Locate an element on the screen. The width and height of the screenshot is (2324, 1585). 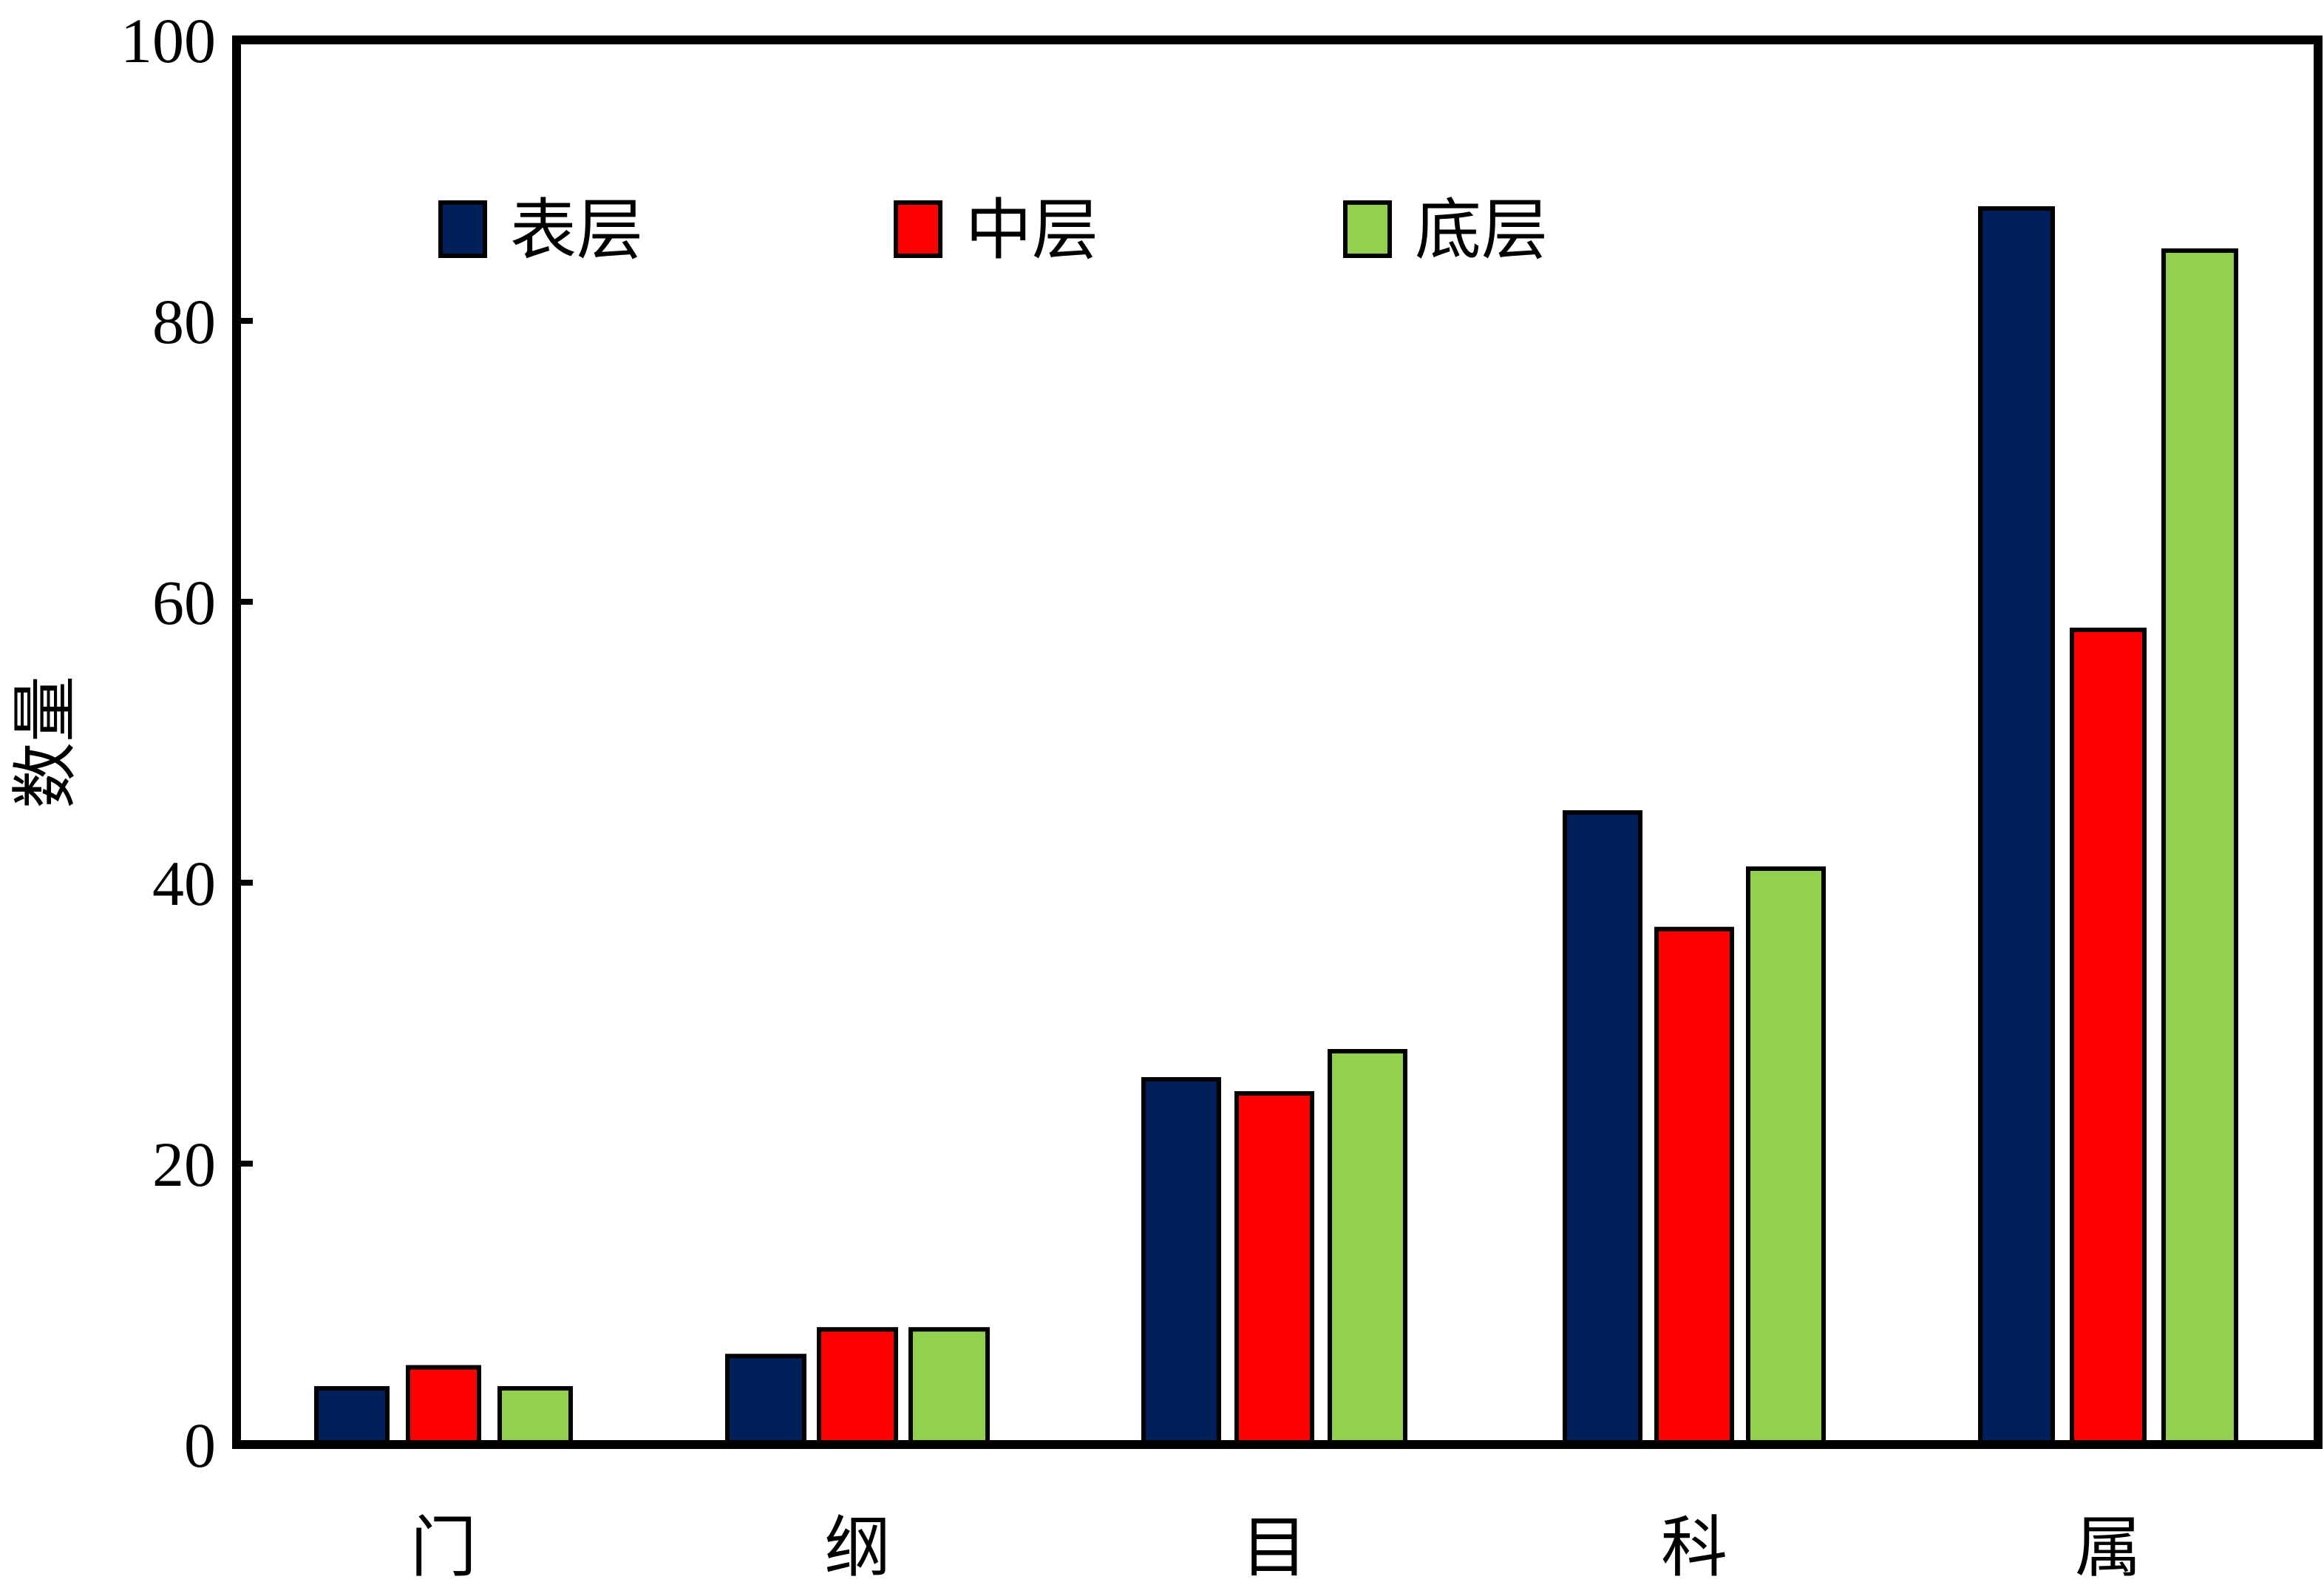
y-tick-label-20: 20 is located at coordinates (184, 1164).